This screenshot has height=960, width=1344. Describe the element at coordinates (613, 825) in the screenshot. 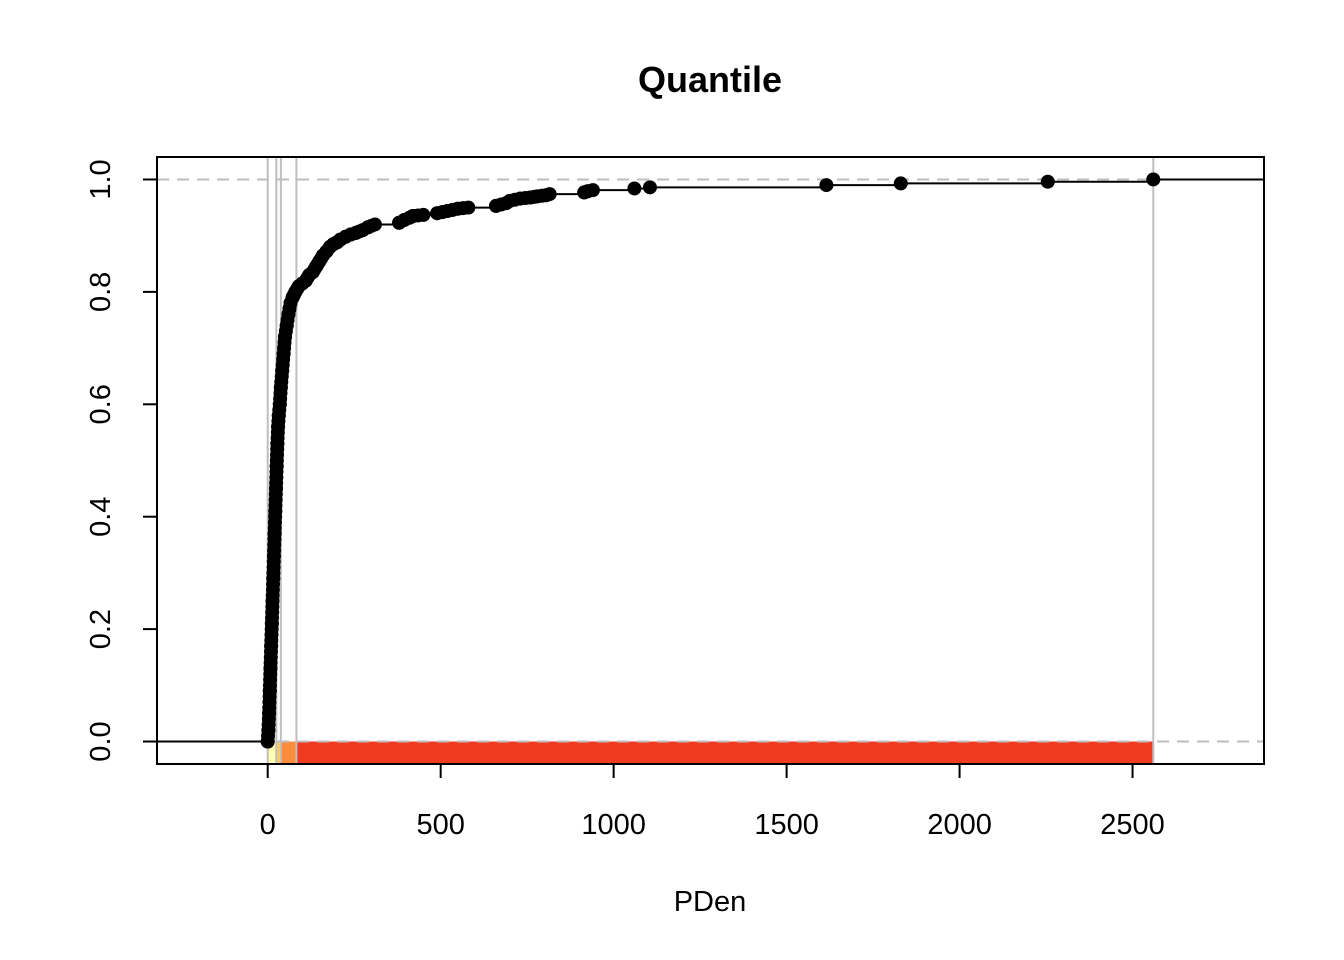

I see `x-tick-label: 1000` at that location.